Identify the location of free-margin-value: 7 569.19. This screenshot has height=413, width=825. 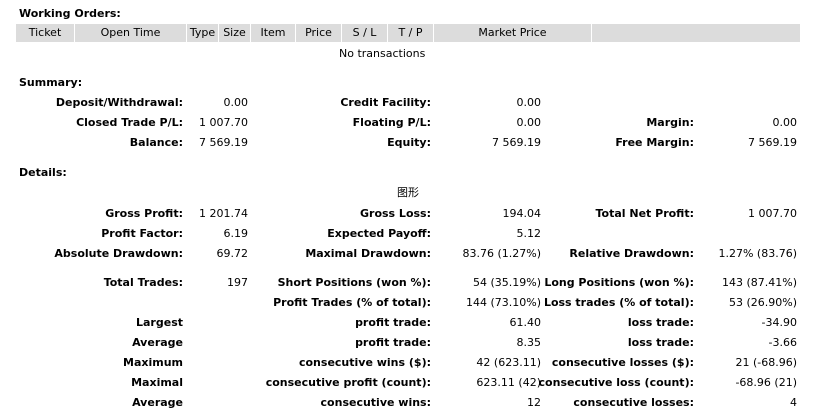
(772, 142).